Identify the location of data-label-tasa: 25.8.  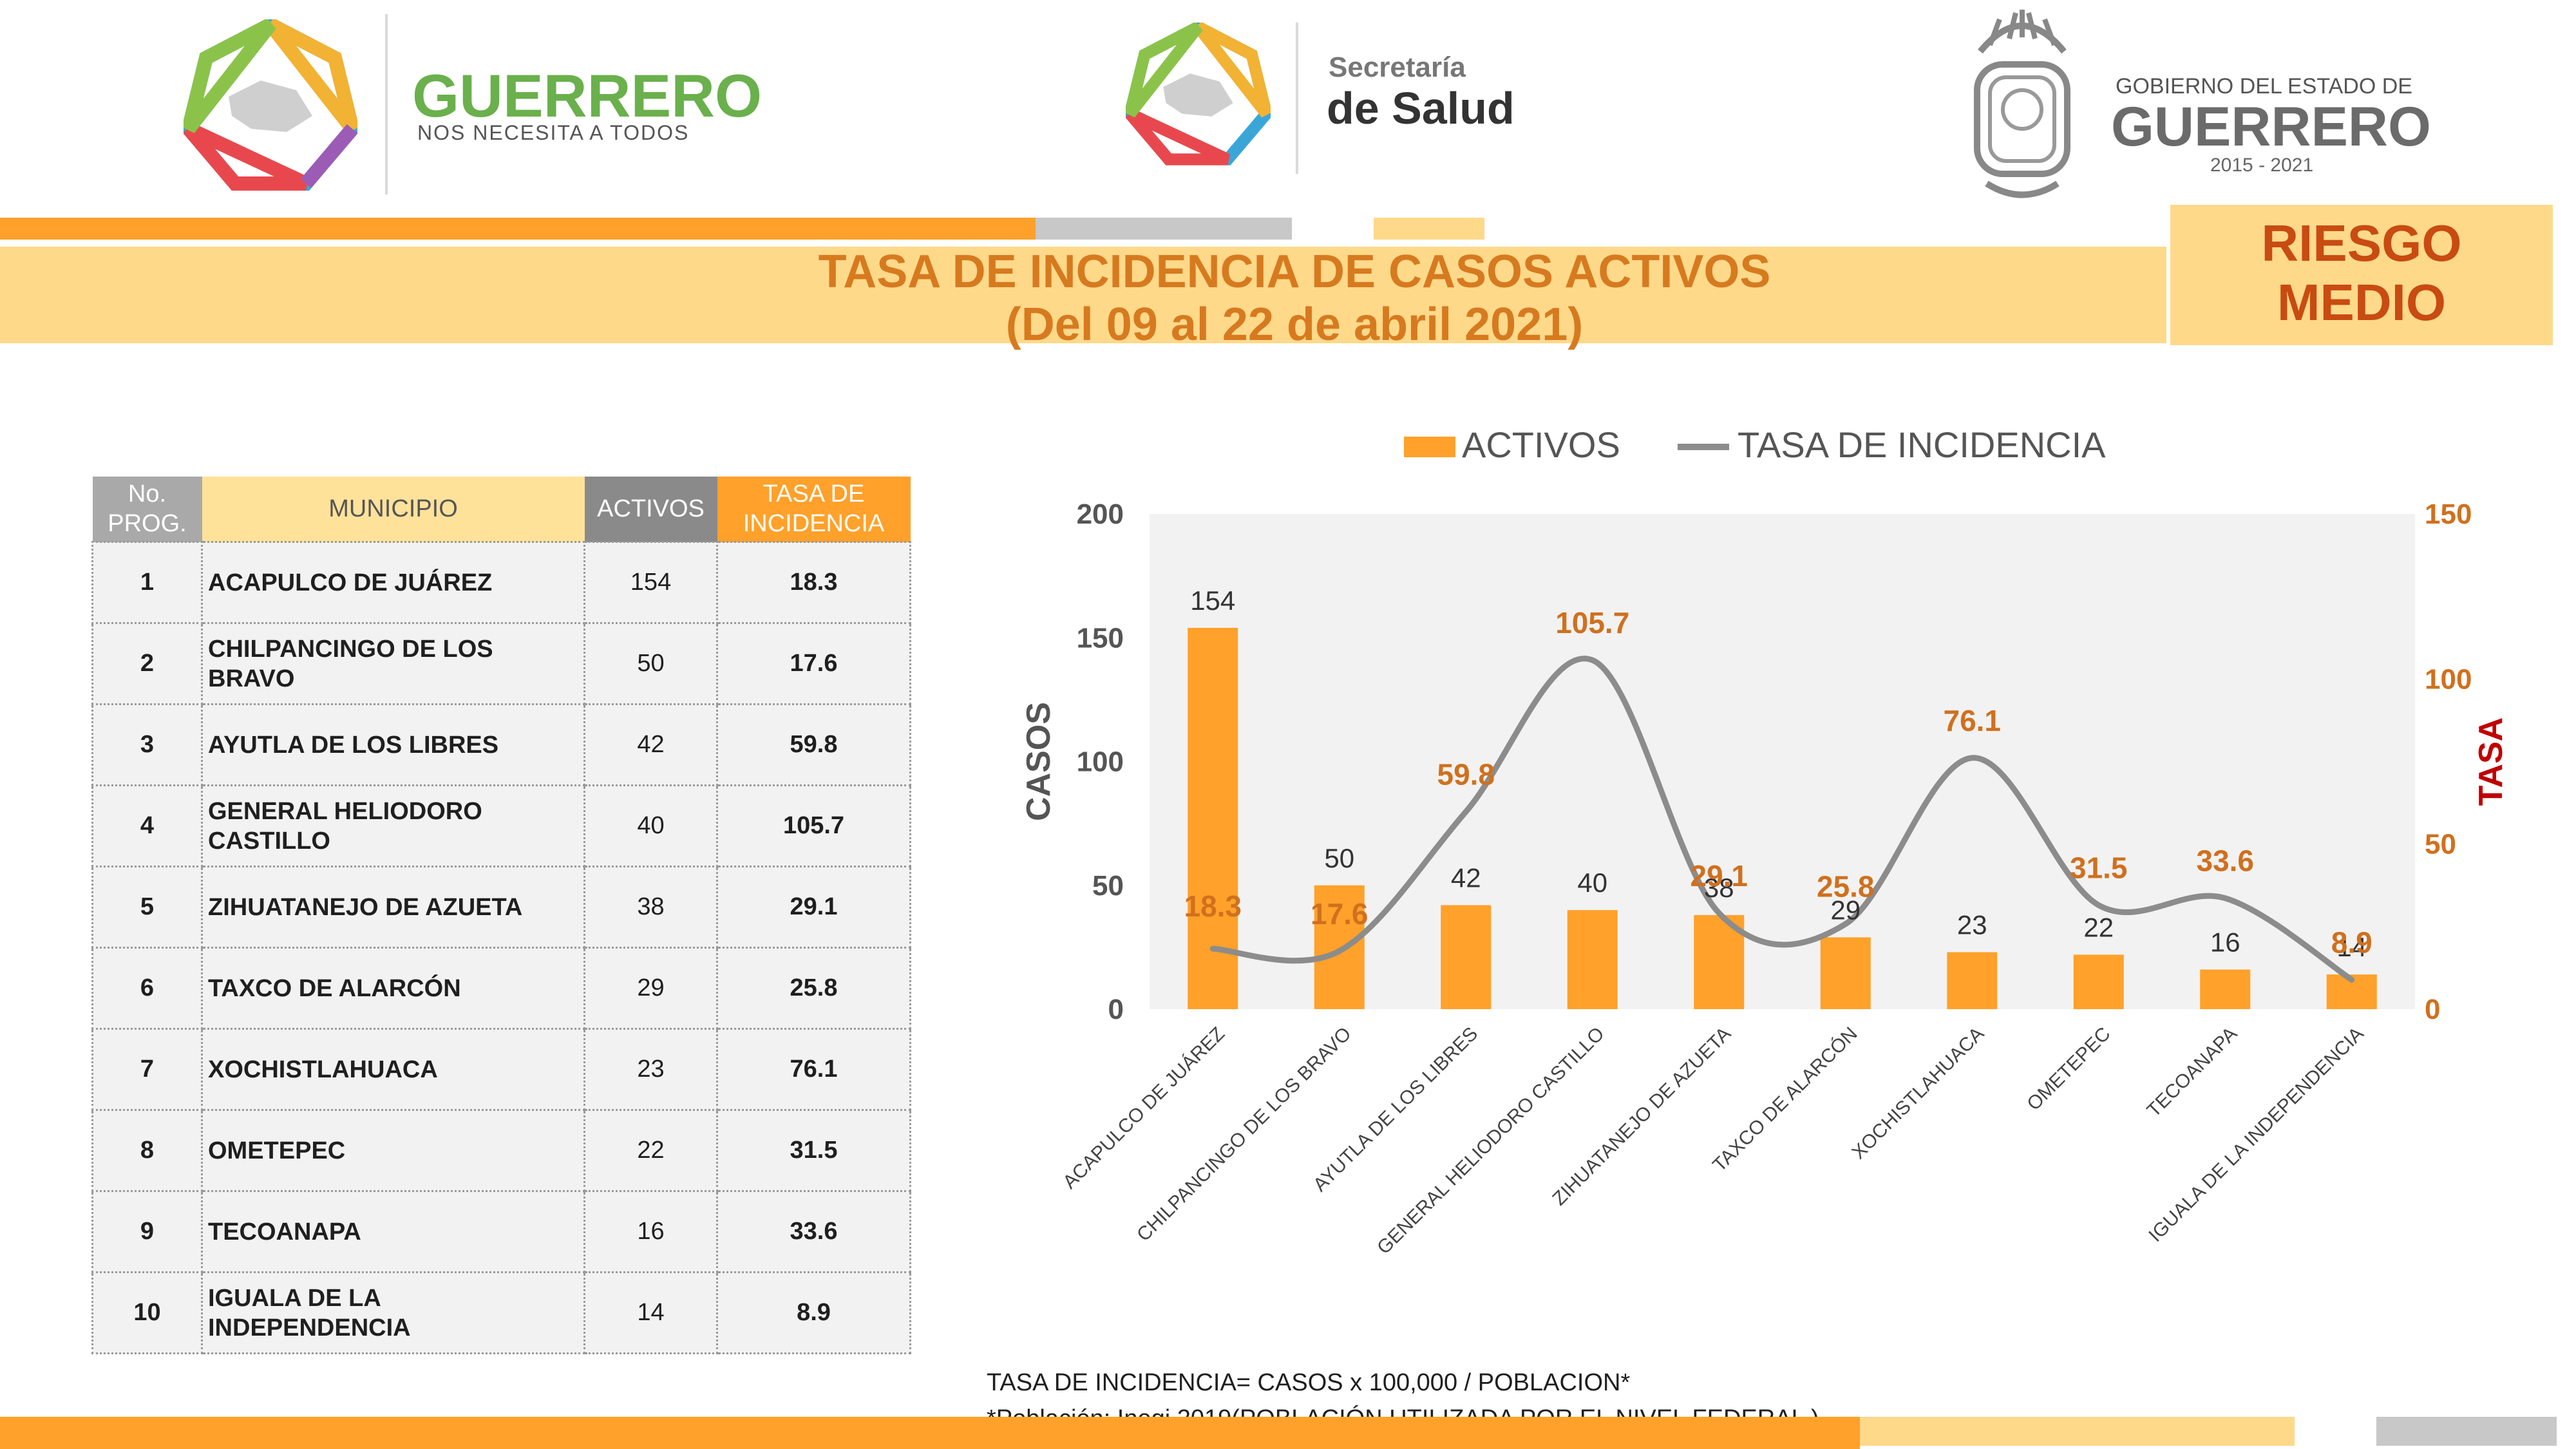
(1846, 887).